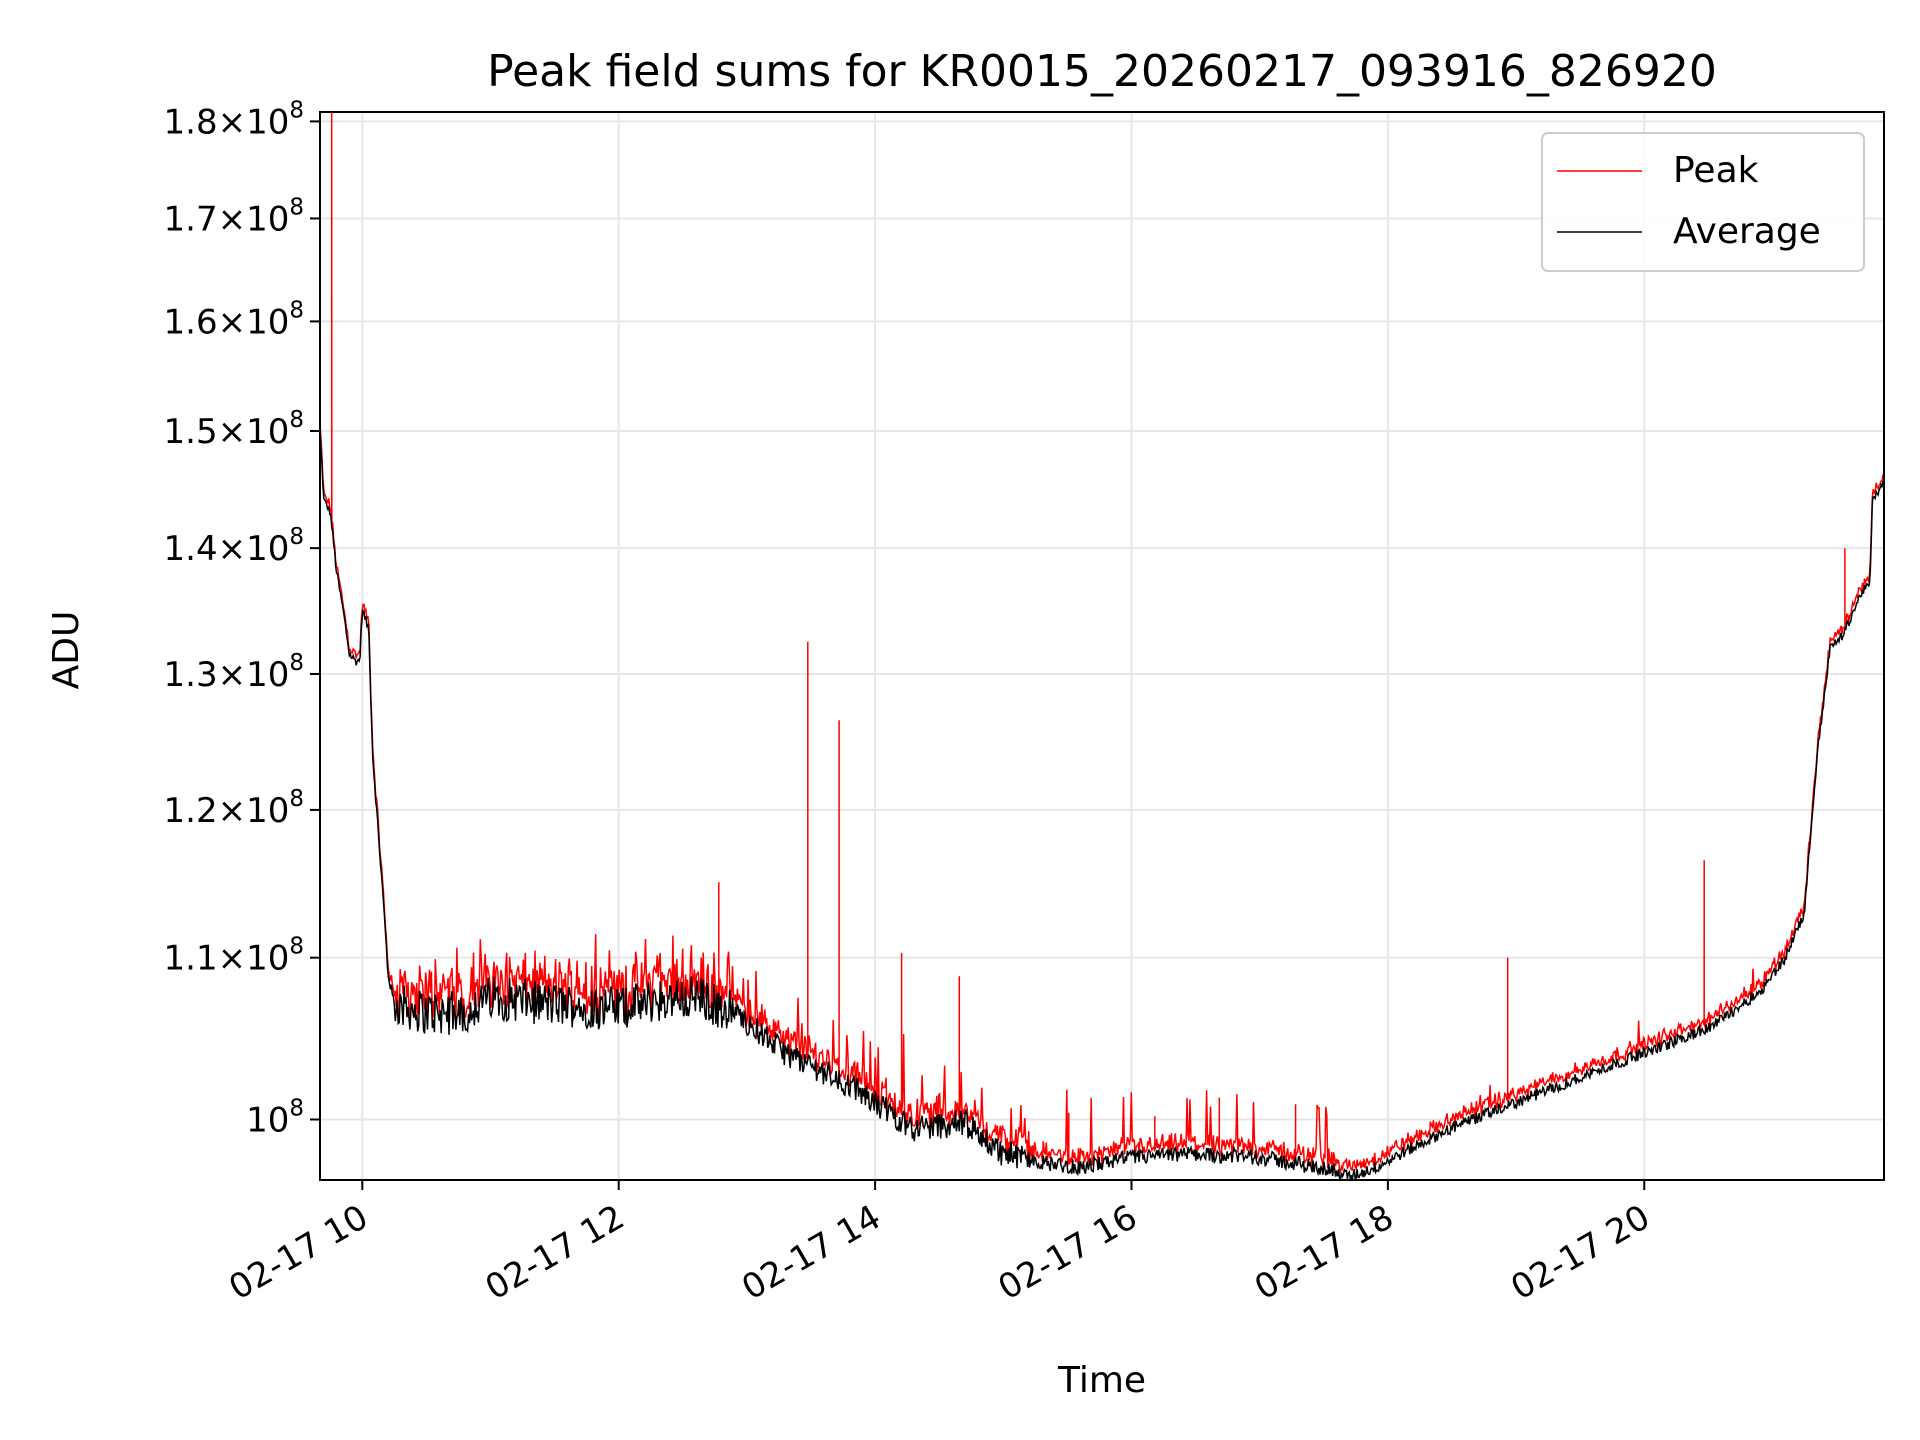 The width and height of the screenshot is (1920, 1440). I want to click on y-tick-label: 1.2×10⁸, so click(234, 808).